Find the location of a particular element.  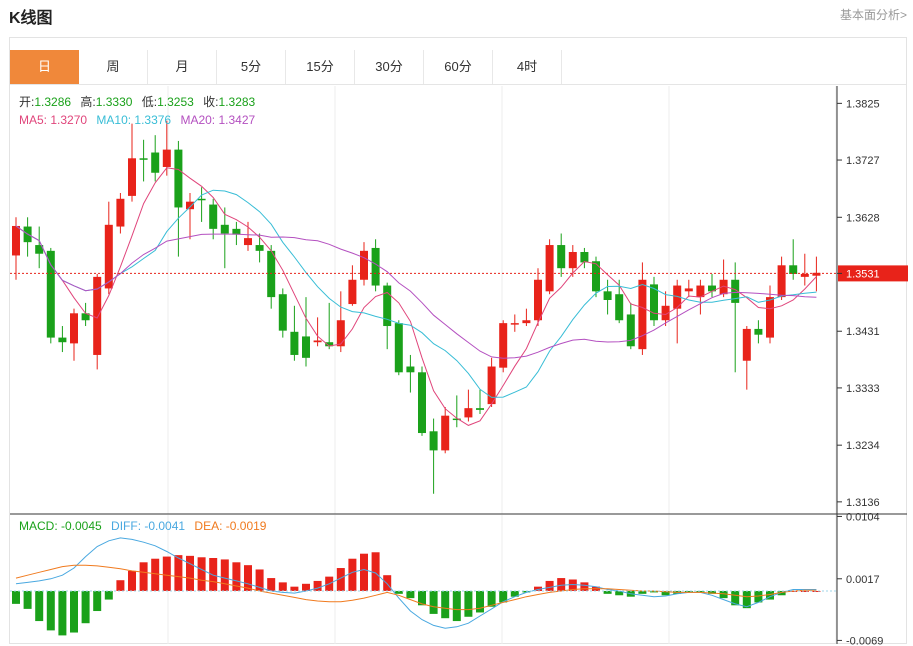

current-price-tag is located at coordinates (873, 273).